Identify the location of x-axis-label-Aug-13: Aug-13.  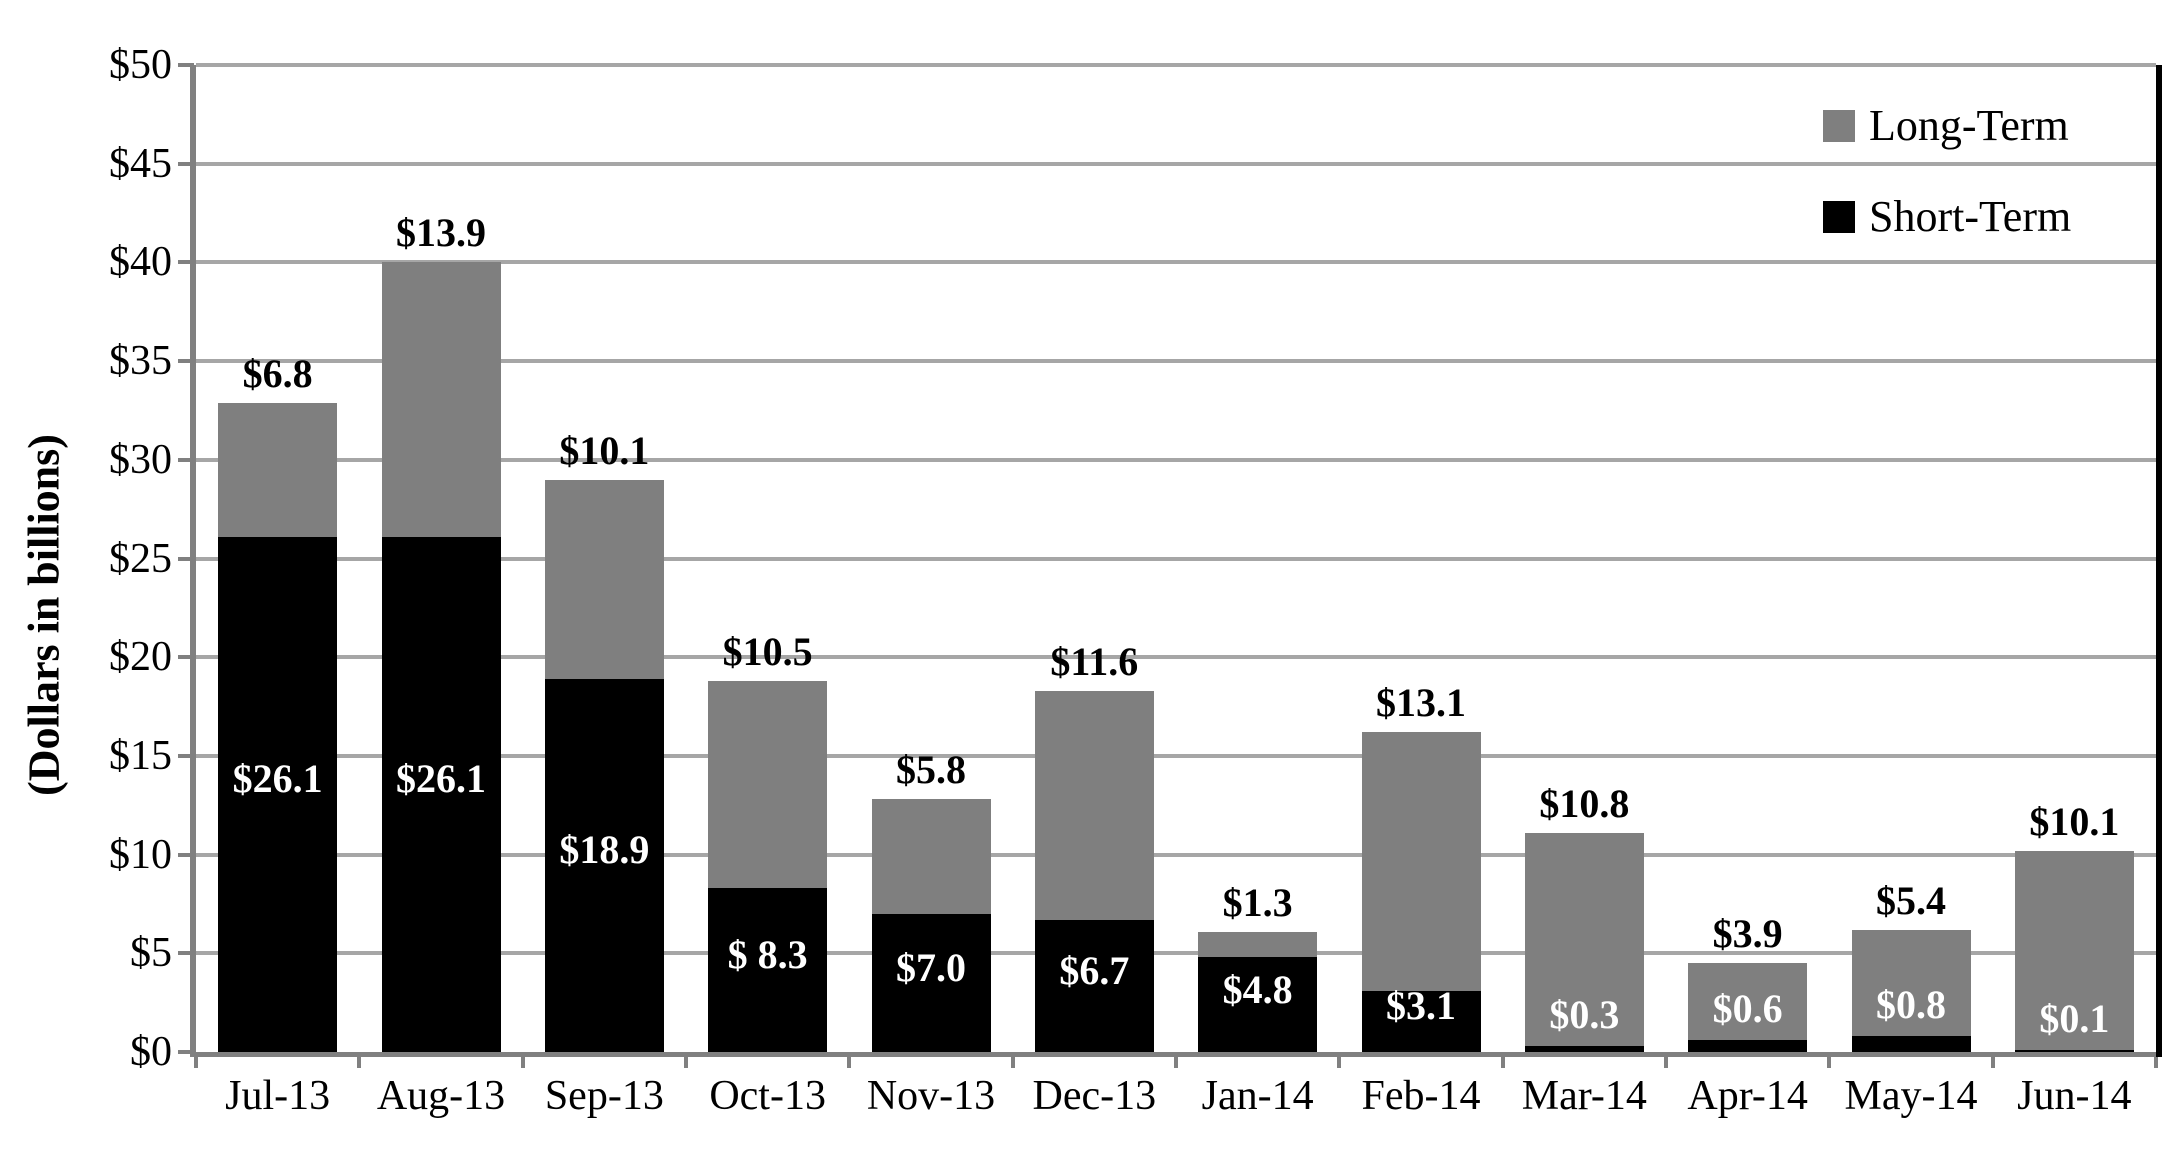
(441, 1096).